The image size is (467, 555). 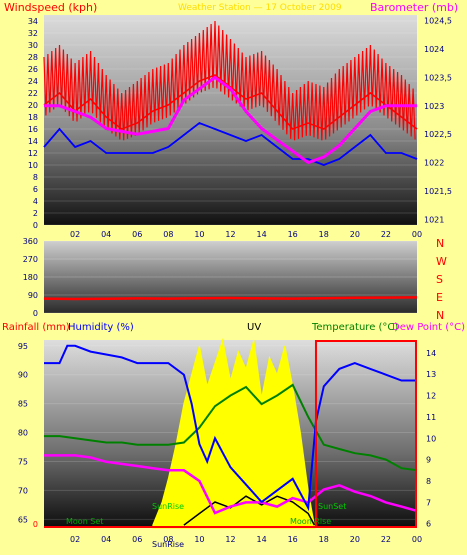 What do you see at coordinates (33, 153) in the screenshot?
I see `windspeed-tick-label: 12` at bounding box center [33, 153].